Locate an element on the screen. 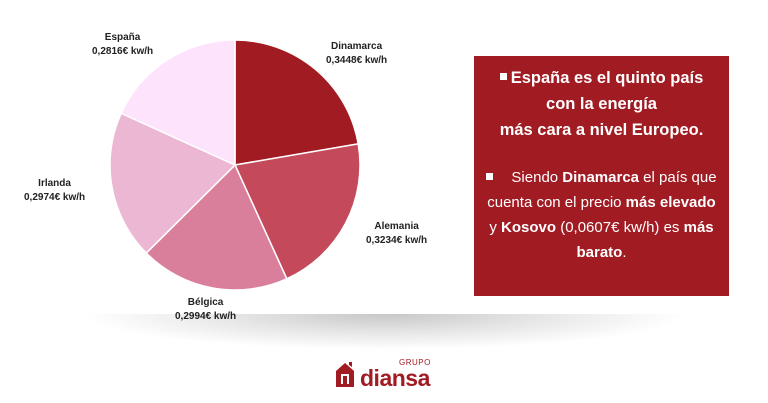 This screenshot has width=768, height=403. house-logo-icon is located at coordinates (345, 374).